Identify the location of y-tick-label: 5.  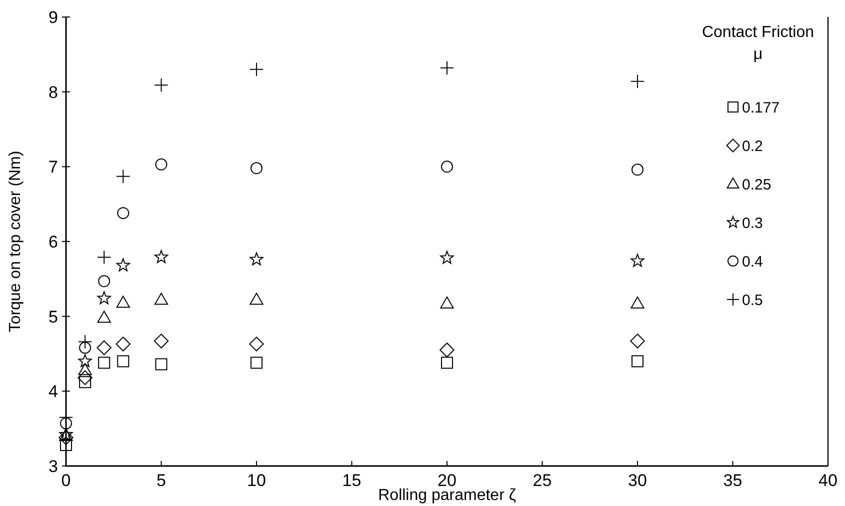
(53, 316).